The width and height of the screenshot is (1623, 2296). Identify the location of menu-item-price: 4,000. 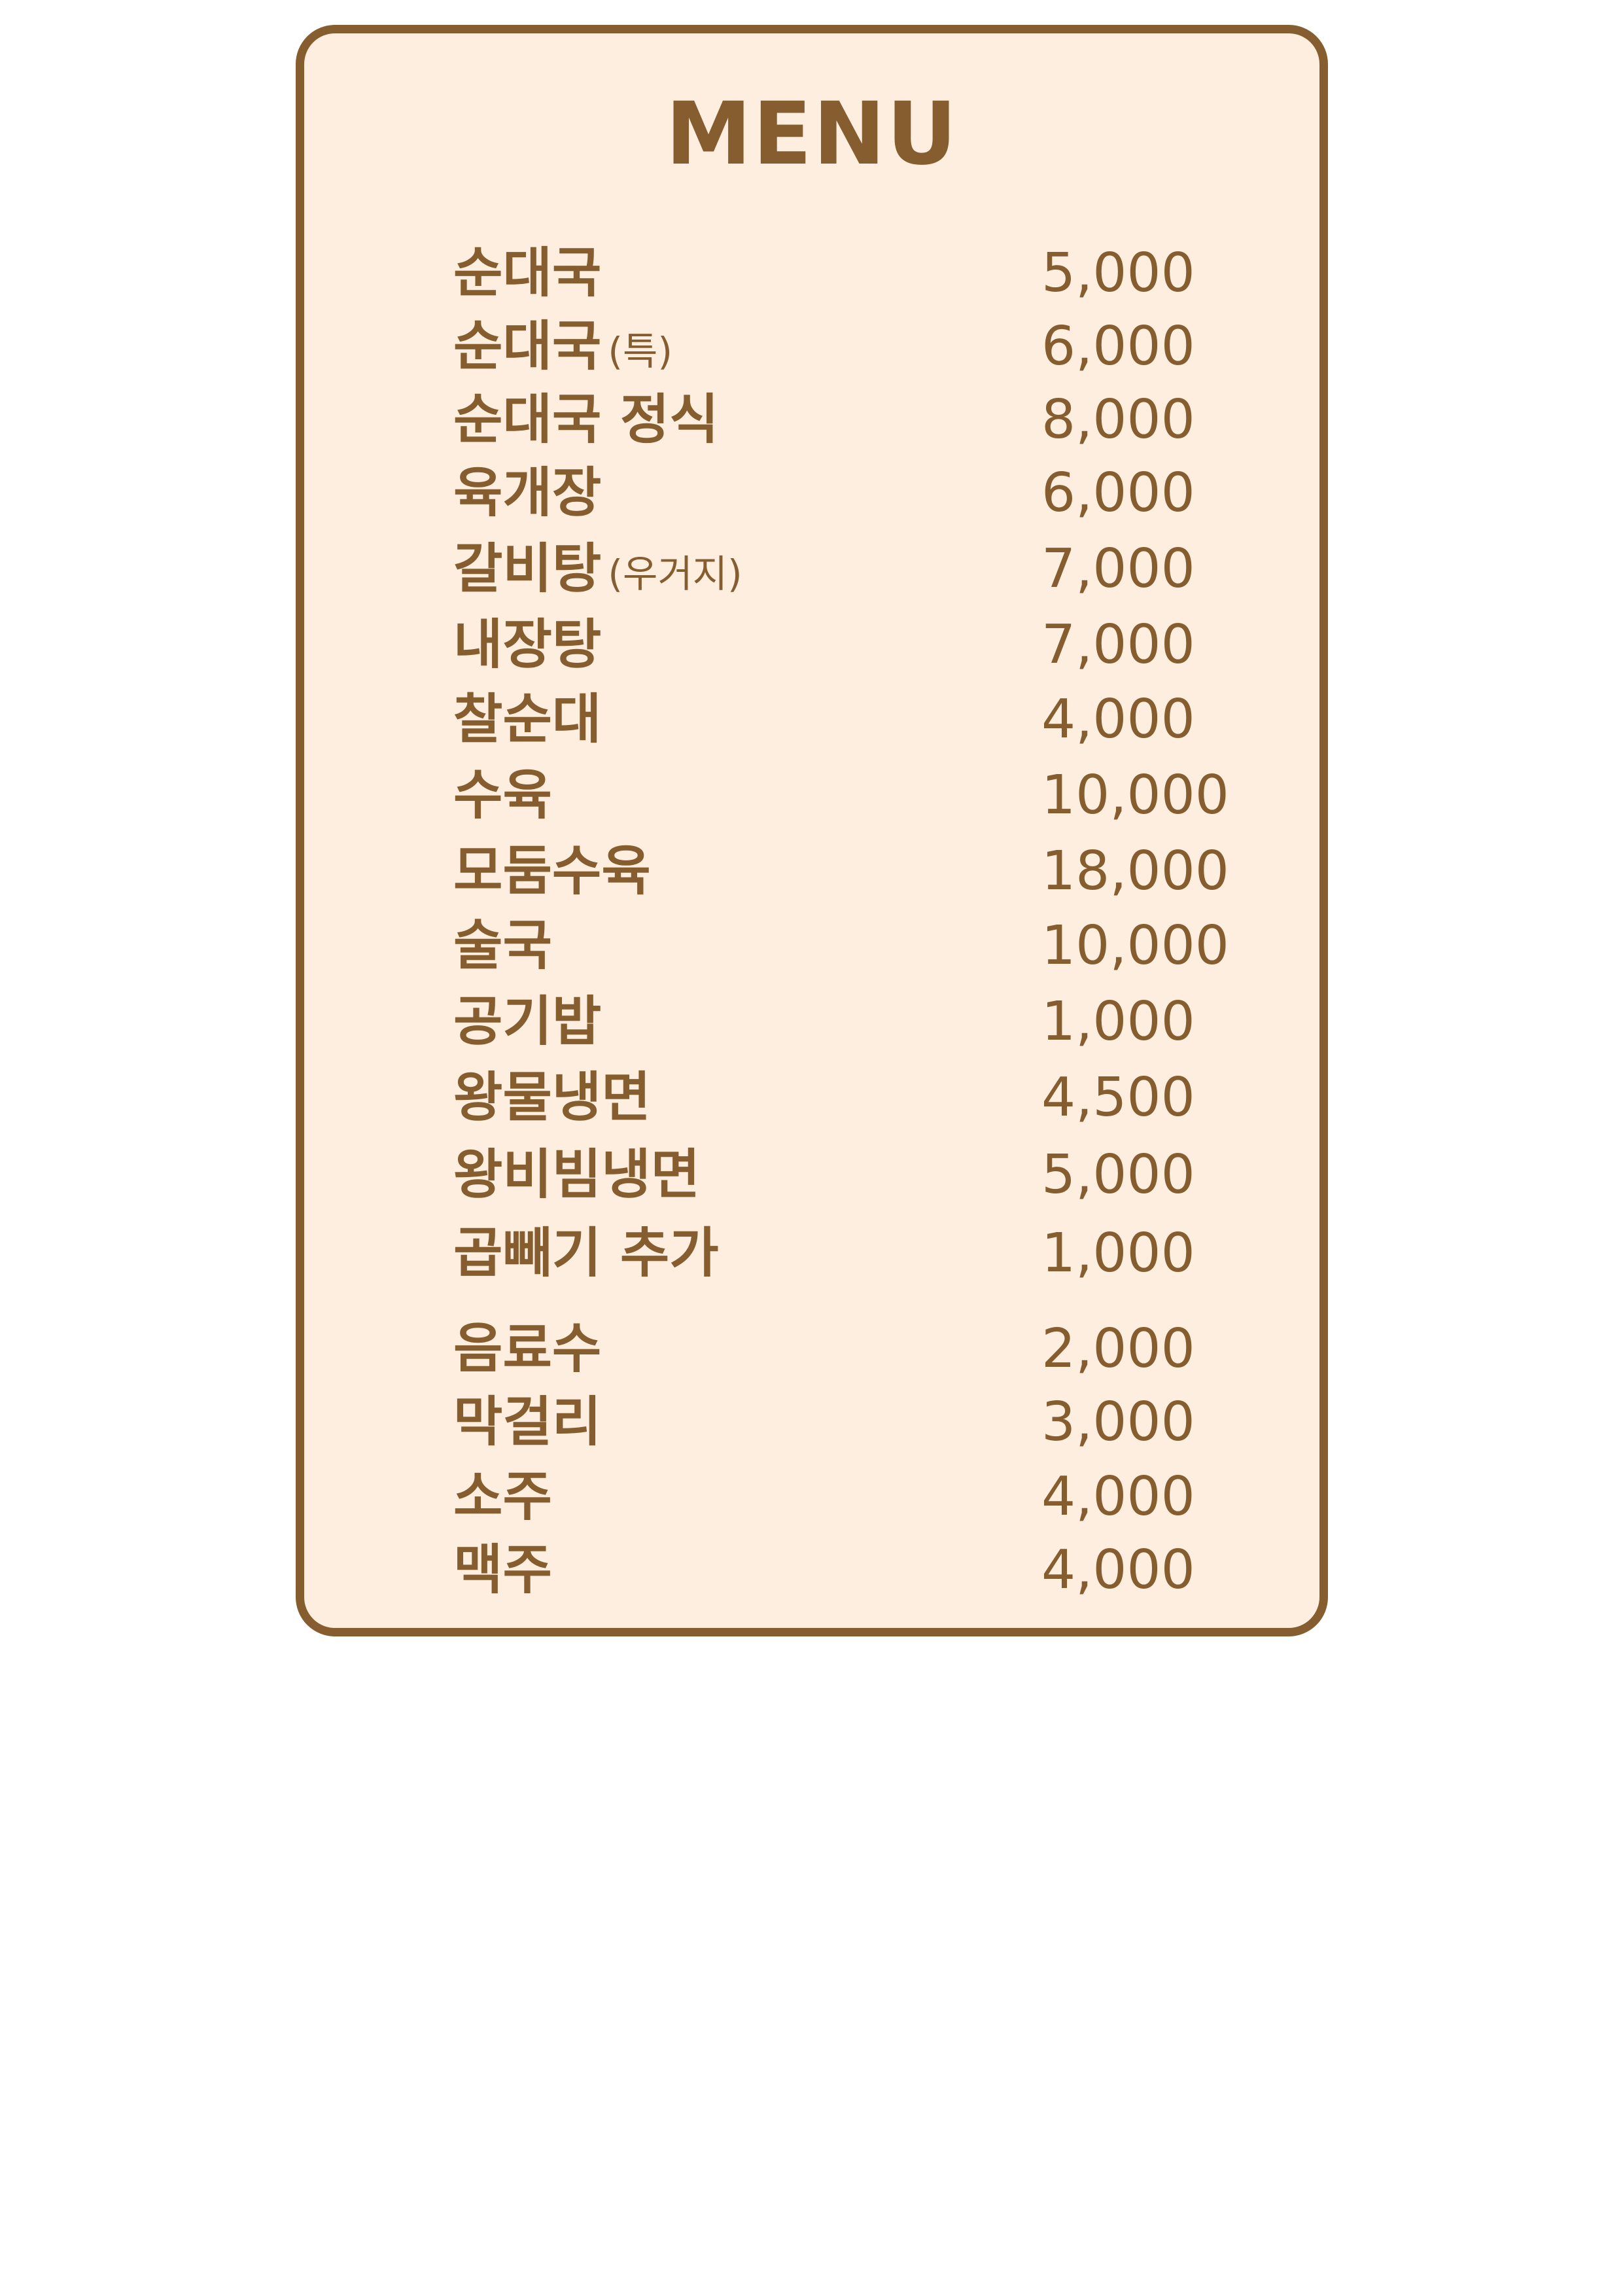
(1118, 719).